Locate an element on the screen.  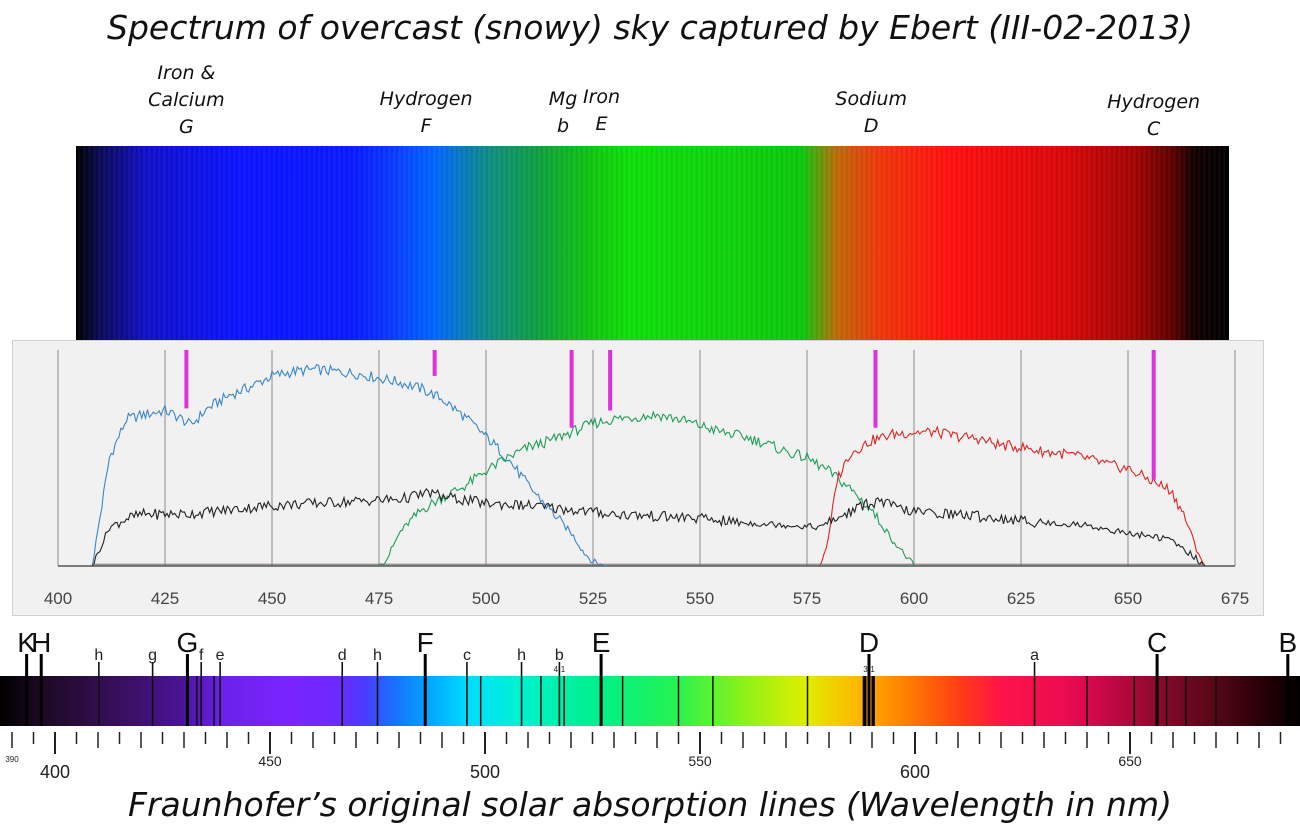
x-tick-label: 575 is located at coordinates (807, 598).